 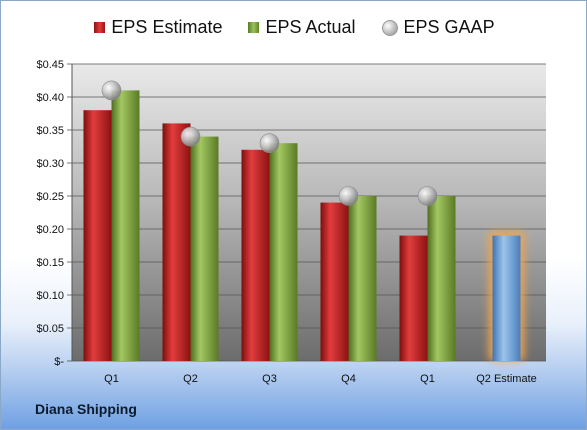 I want to click on y-tick-label: $0.20, so click(x=50, y=230).